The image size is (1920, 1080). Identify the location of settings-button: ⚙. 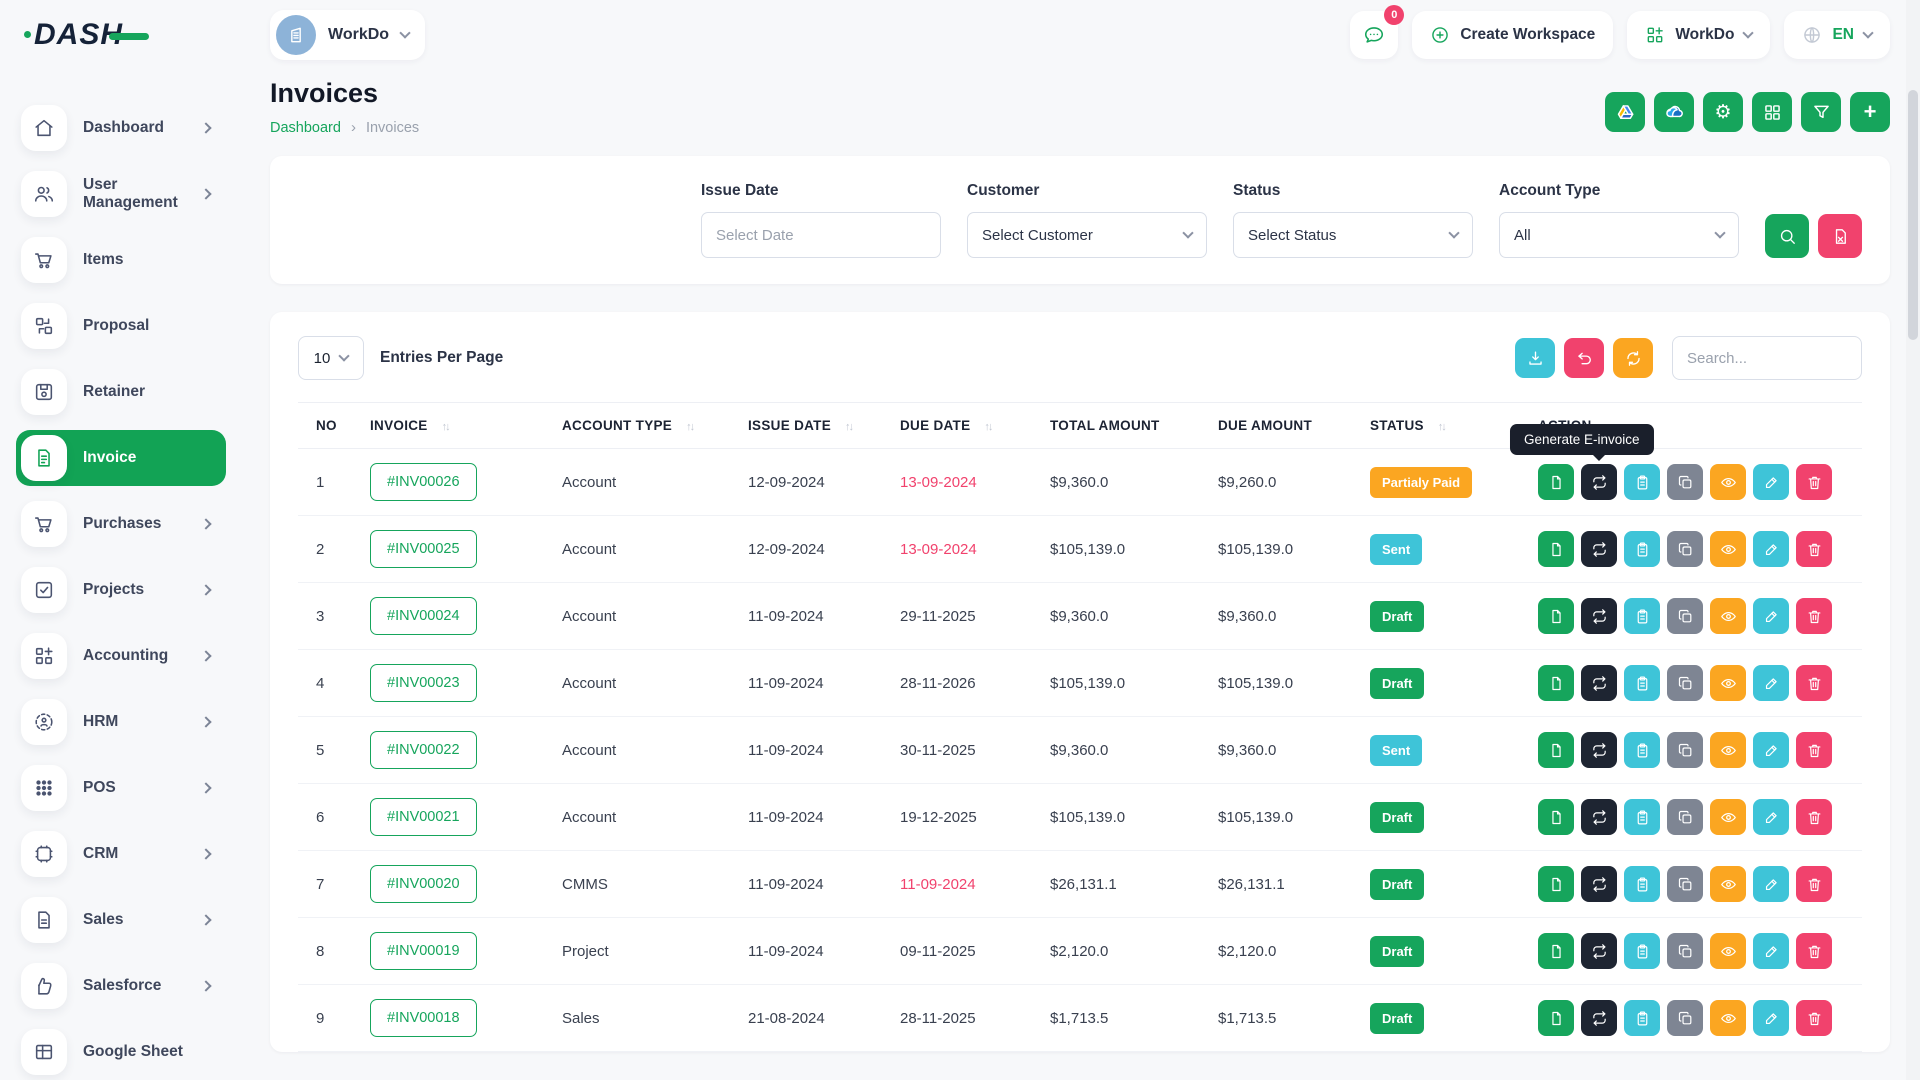
(1723, 112).